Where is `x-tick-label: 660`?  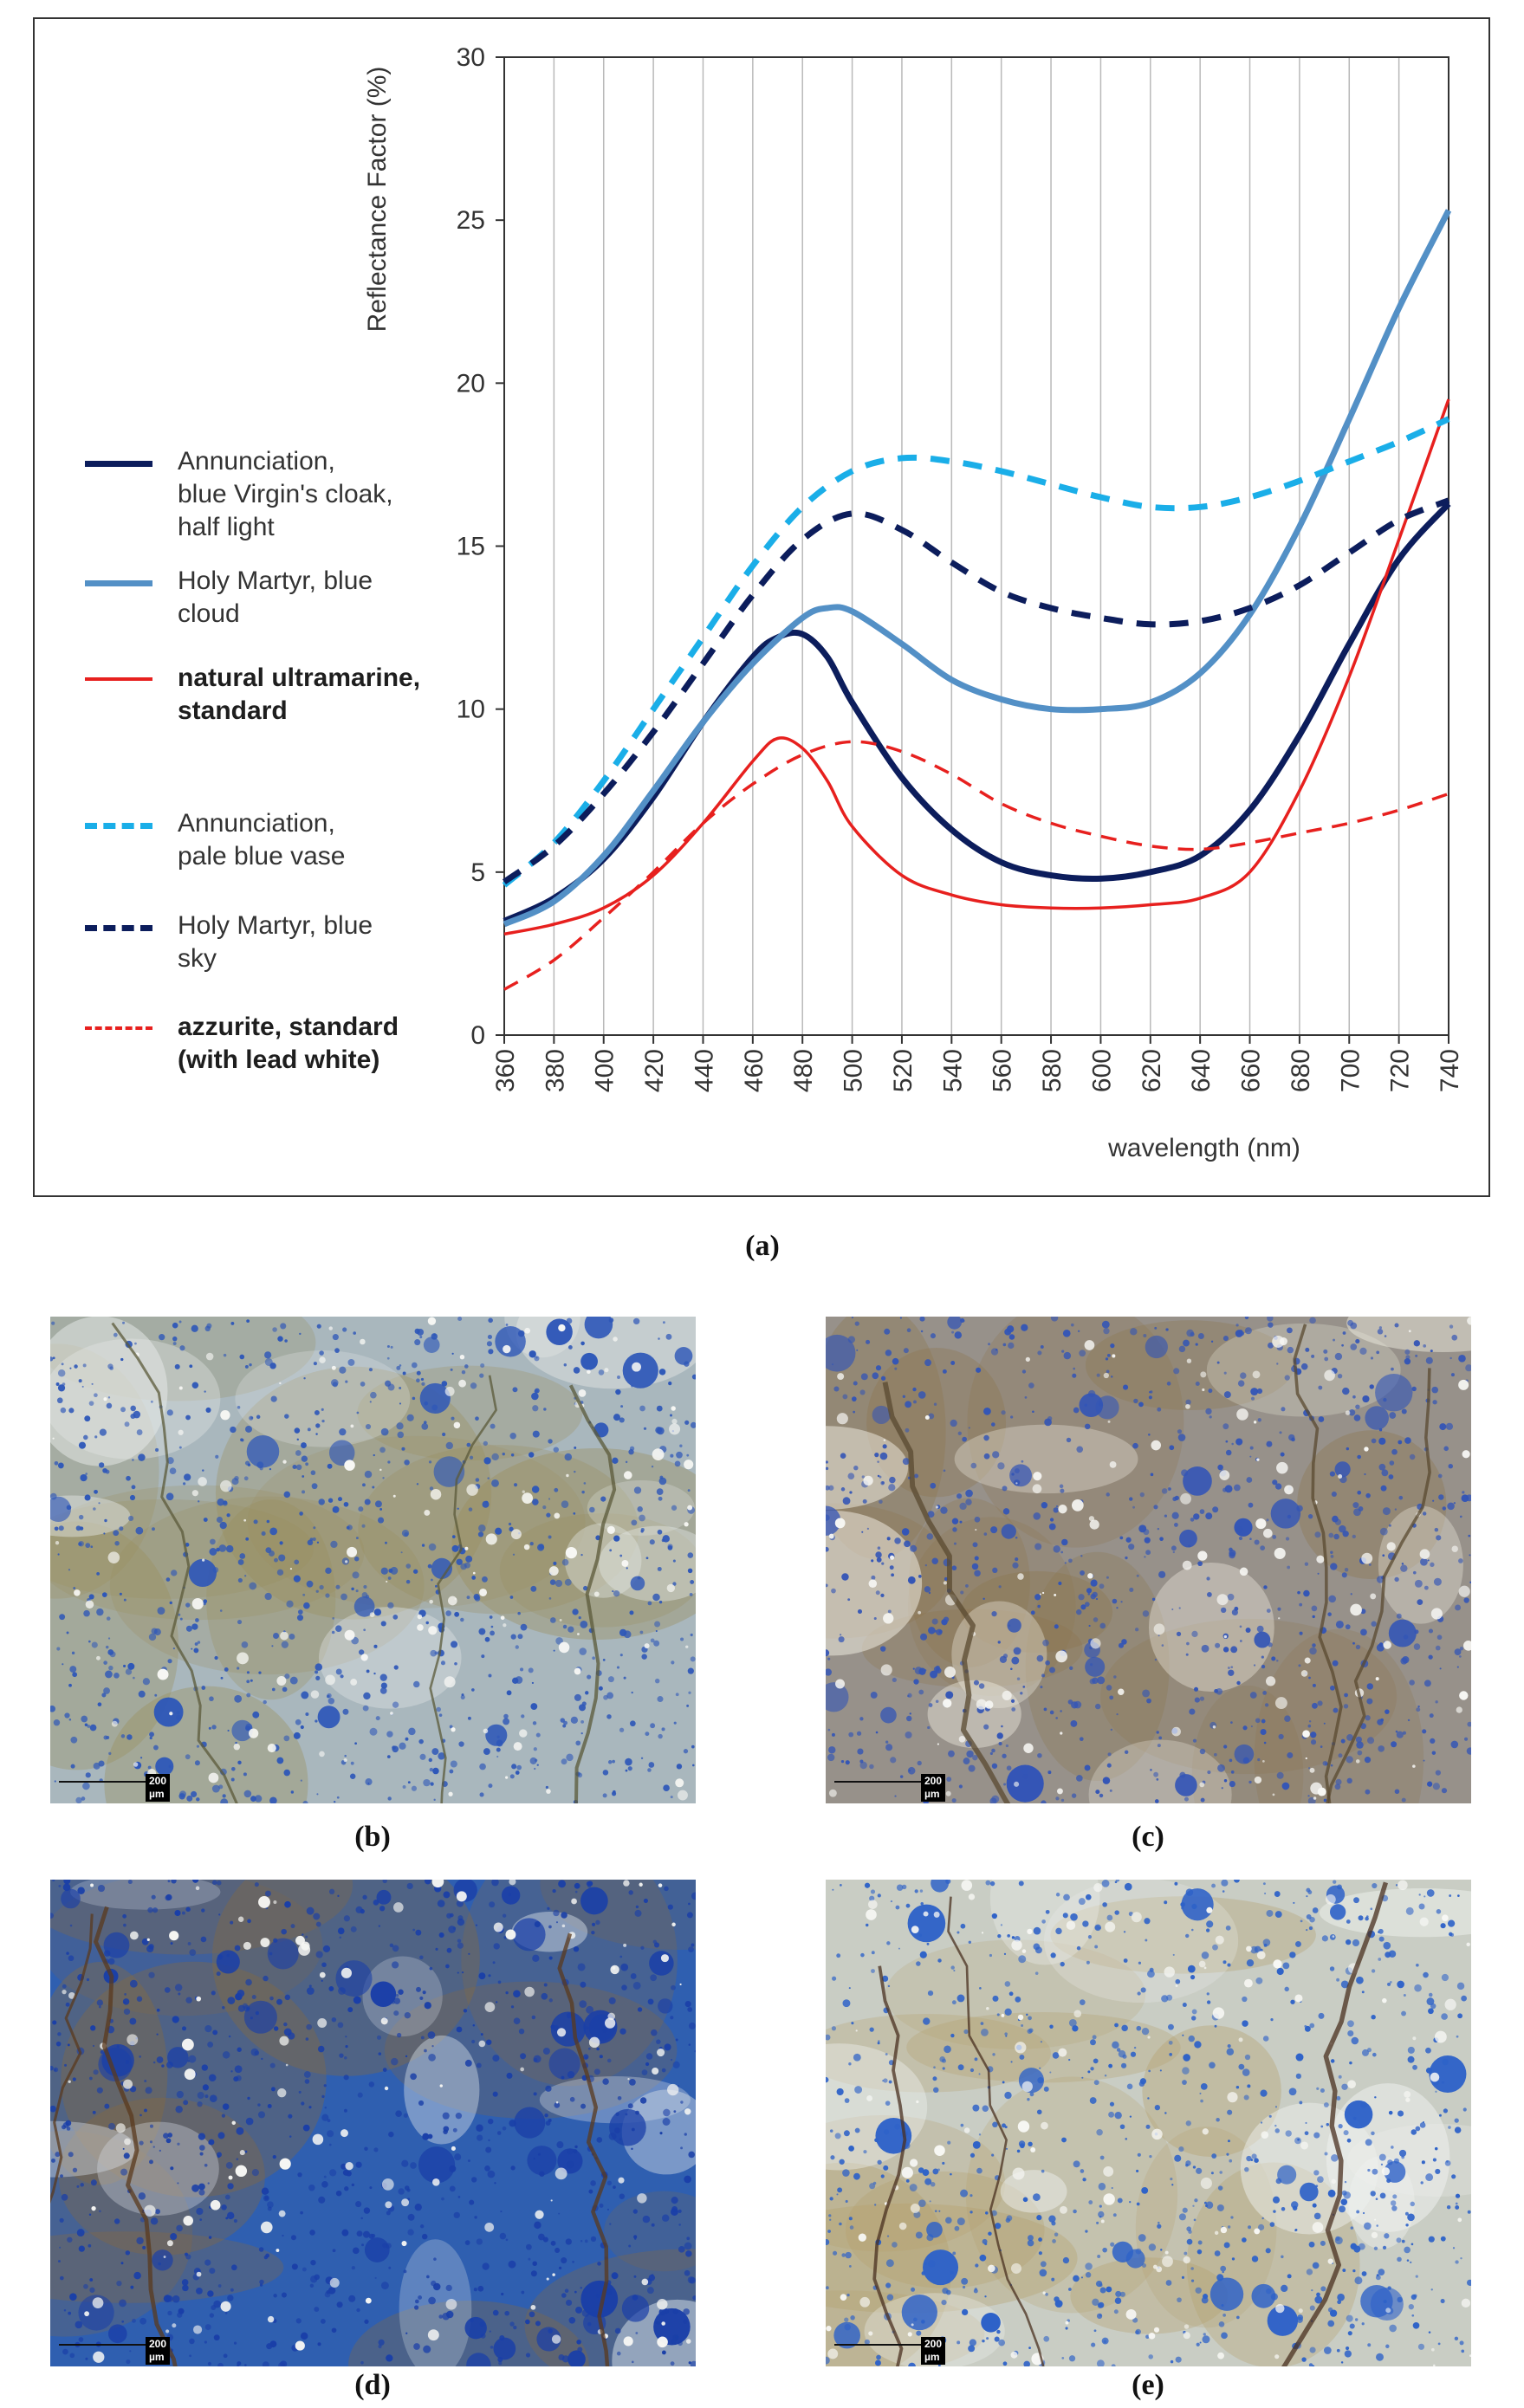 x-tick-label: 660 is located at coordinates (1251, 1070).